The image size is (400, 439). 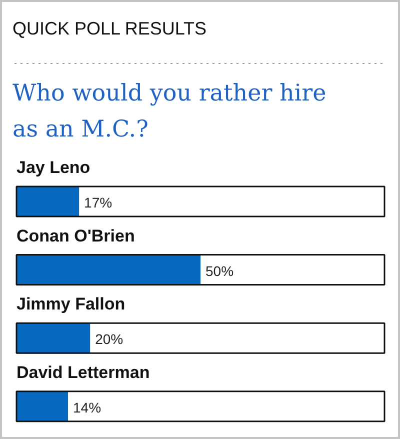 I want to click on y-tick-label: Jay Leno, so click(x=53, y=167).